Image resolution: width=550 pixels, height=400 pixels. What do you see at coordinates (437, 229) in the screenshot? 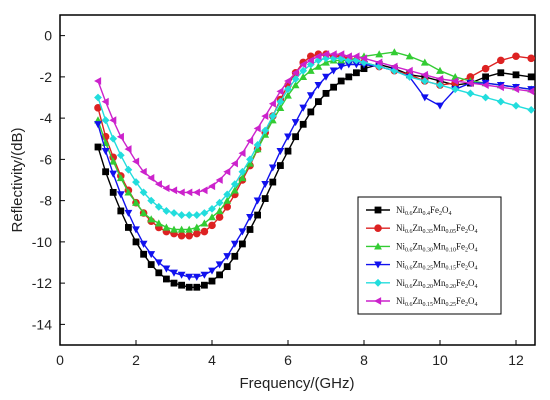
I see `legend-label: Ni0.6Zn0.35Mn0.05Fe2O4` at bounding box center [437, 229].